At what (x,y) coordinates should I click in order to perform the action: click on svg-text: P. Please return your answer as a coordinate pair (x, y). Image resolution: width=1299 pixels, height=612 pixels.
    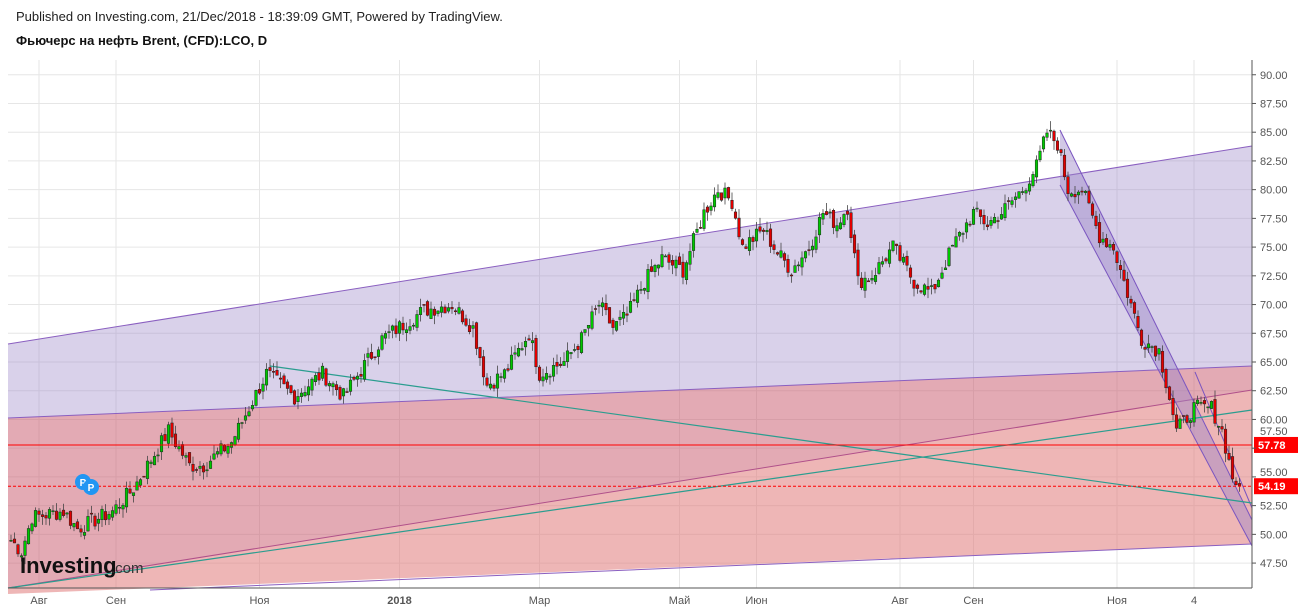
    Looking at the image, I should click on (91, 488).